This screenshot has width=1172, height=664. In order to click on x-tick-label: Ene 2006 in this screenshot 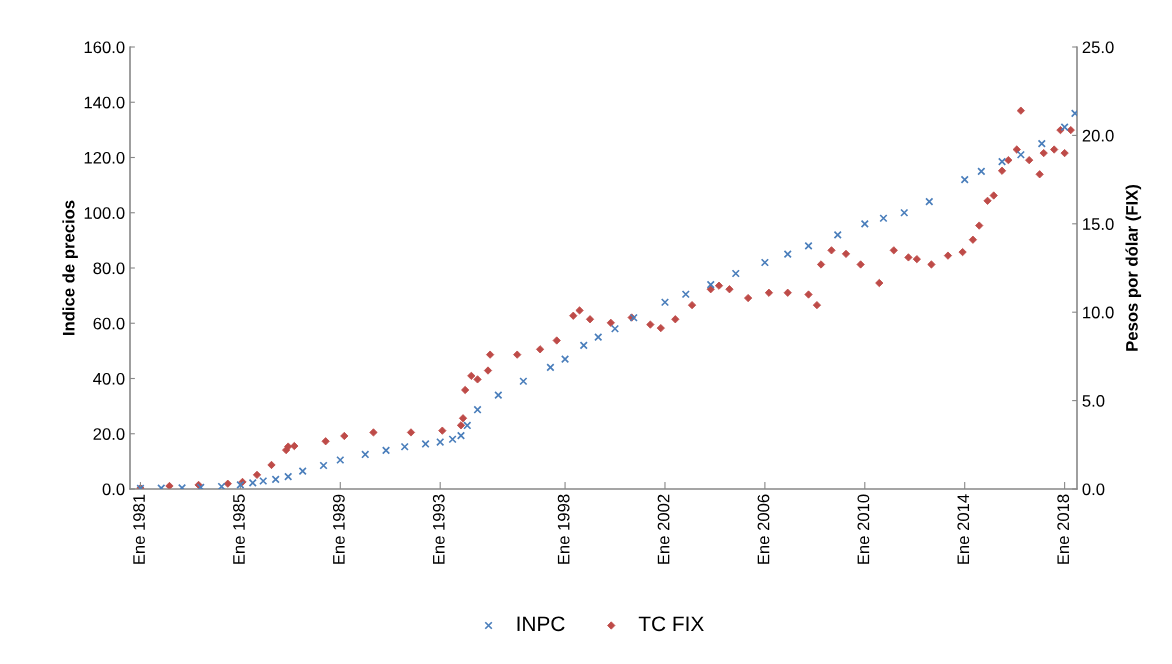, I will do `click(763, 529)`.